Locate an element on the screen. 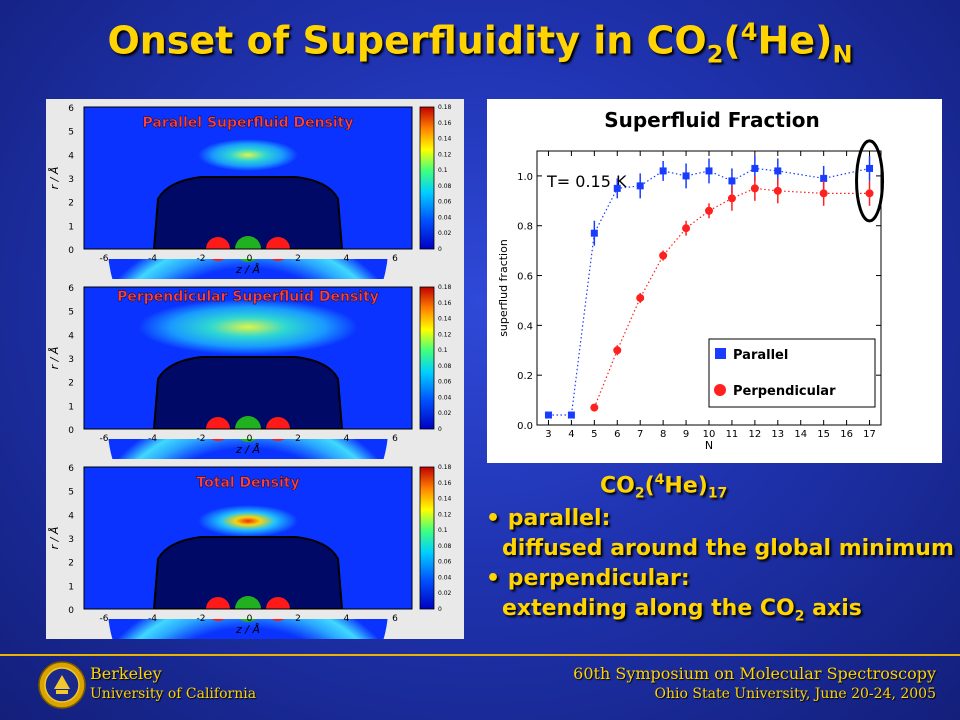 Image resolution: width=960 pixels, height=720 pixels. title-sup: 4 is located at coordinates (749, 32).